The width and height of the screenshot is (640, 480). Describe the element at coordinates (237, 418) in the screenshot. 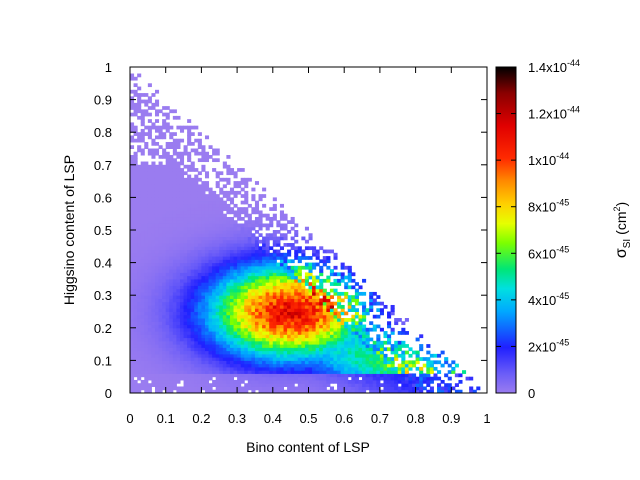

I see `x-tick-label: 0.3` at that location.